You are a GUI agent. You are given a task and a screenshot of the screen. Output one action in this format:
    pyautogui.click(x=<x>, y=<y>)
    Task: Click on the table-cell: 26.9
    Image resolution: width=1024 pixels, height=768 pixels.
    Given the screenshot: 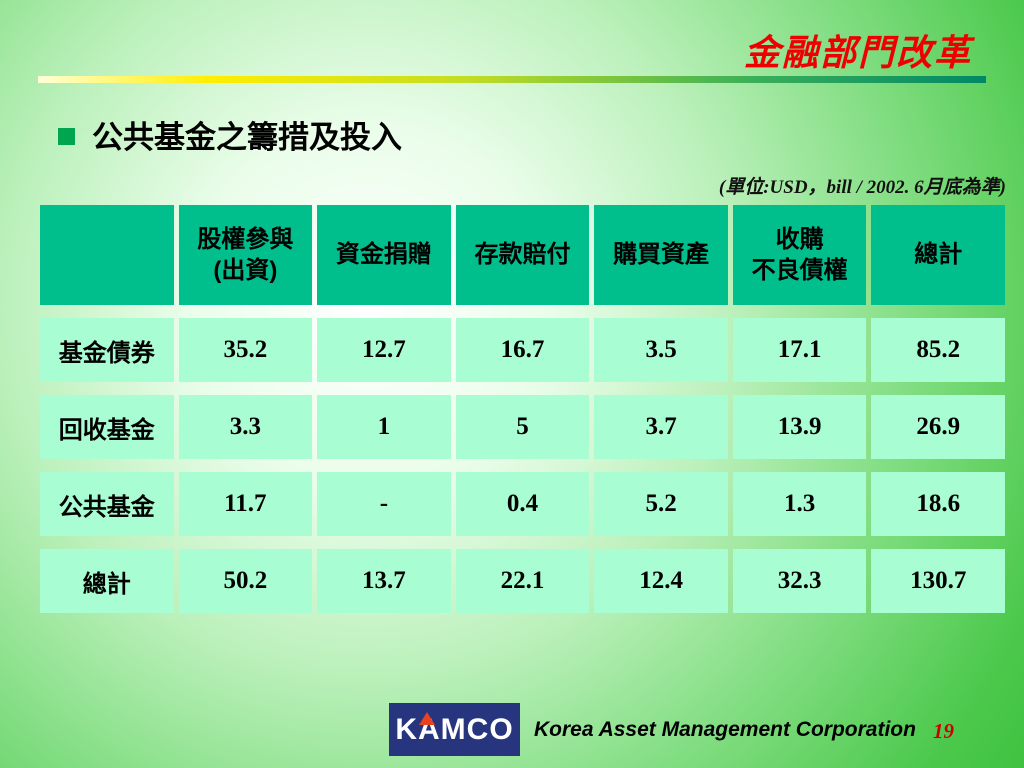 What is the action you would take?
    pyautogui.click(x=938, y=427)
    